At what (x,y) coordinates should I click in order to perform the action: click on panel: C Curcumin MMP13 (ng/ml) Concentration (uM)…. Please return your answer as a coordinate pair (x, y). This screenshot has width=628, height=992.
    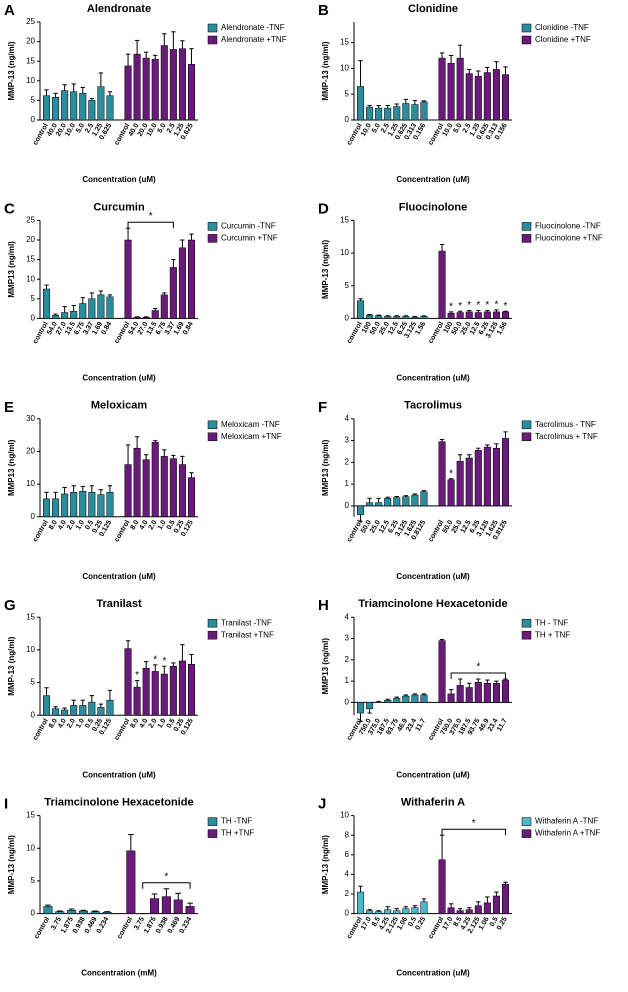
    Looking at the image, I should click on (141, 291).